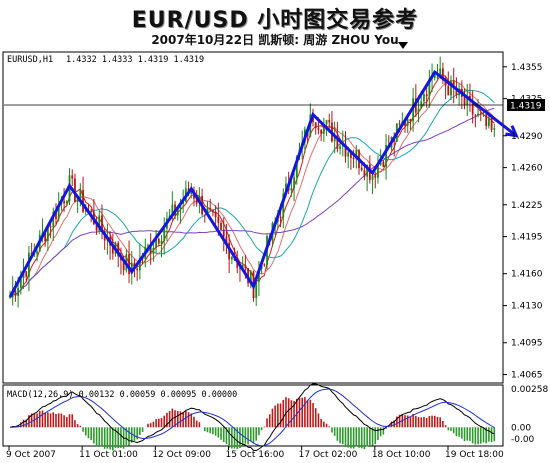  What do you see at coordinates (527, 169) in the screenshot?
I see `price-tick-label: 1.4260` at bounding box center [527, 169].